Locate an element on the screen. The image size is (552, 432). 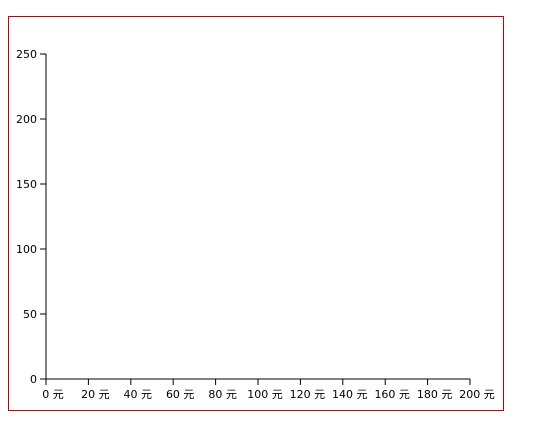
x-tick-label: 120 元 is located at coordinates (308, 394).